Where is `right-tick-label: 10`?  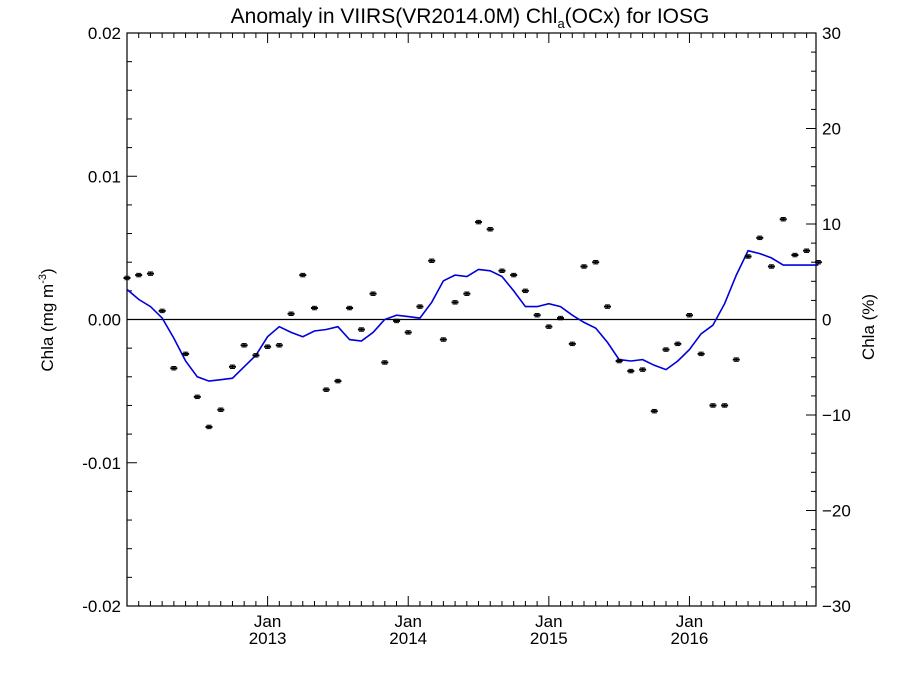 right-tick-label: 10 is located at coordinates (831, 224).